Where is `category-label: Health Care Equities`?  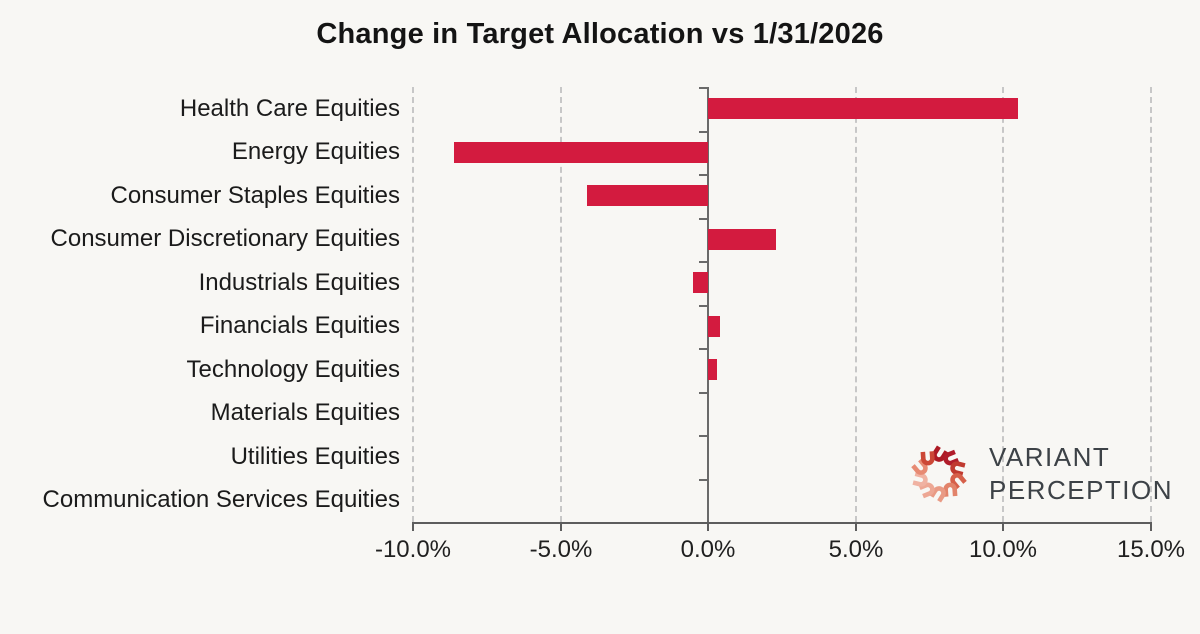
category-label: Health Care Equities is located at coordinates (289, 108).